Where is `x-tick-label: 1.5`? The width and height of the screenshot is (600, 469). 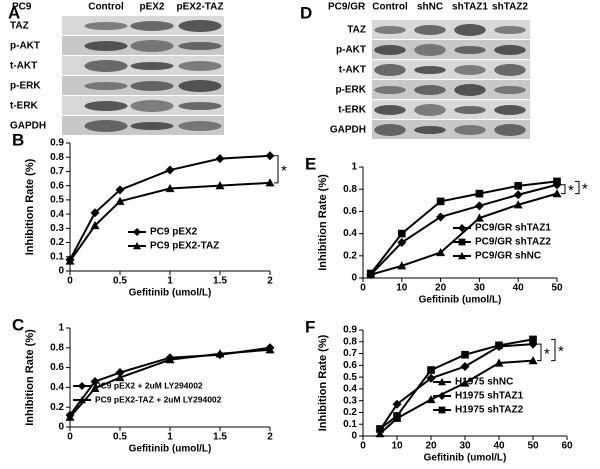
x-tick-label: 1.5 is located at coordinates (220, 281).